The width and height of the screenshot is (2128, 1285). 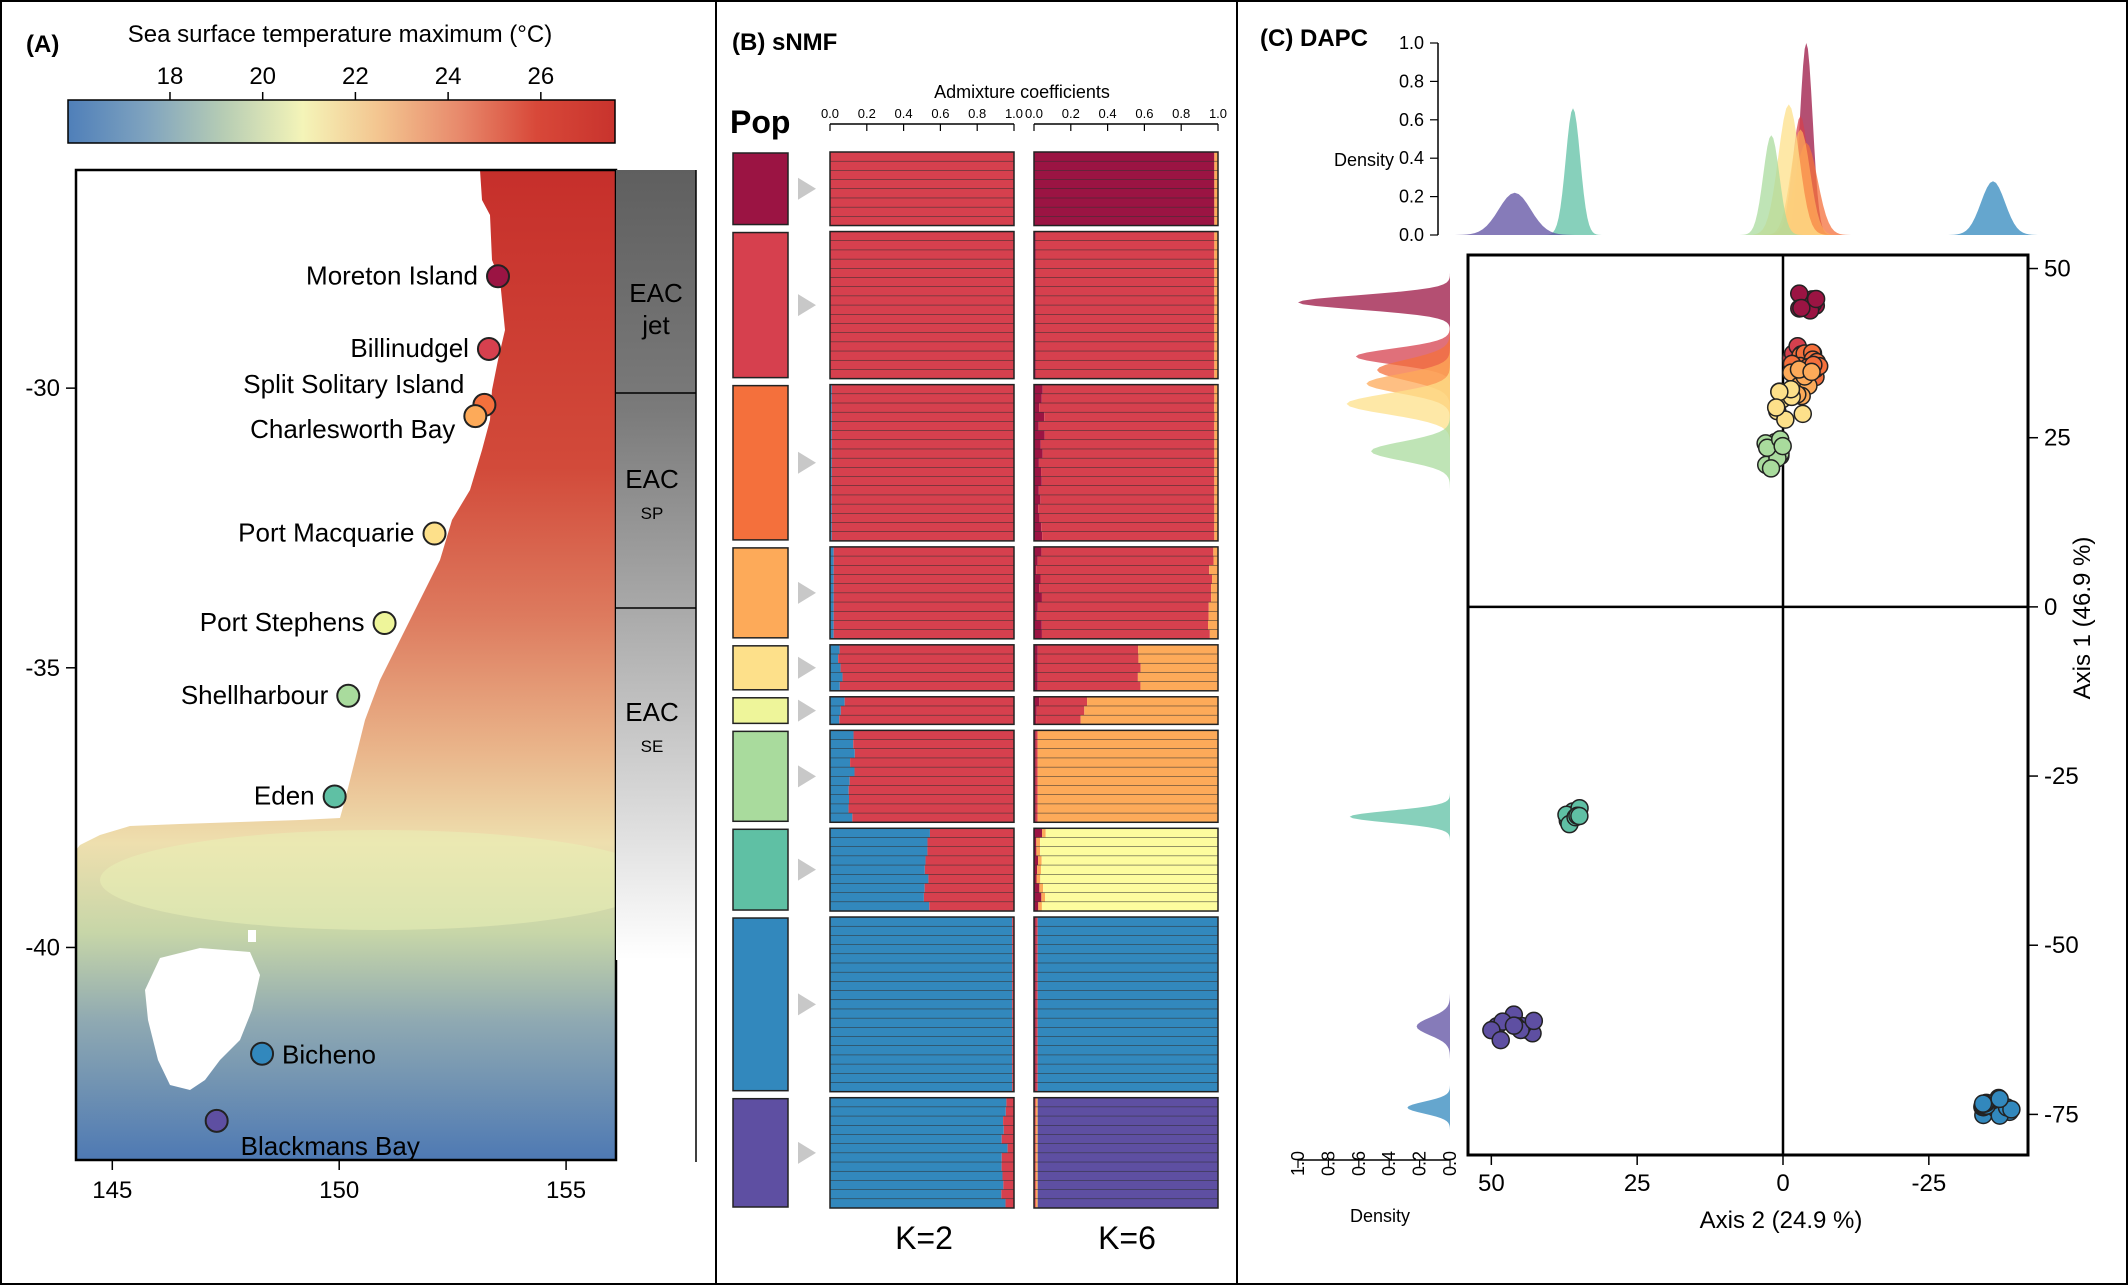 I want to click on y-tick-label: -25, so click(x=2061, y=776).